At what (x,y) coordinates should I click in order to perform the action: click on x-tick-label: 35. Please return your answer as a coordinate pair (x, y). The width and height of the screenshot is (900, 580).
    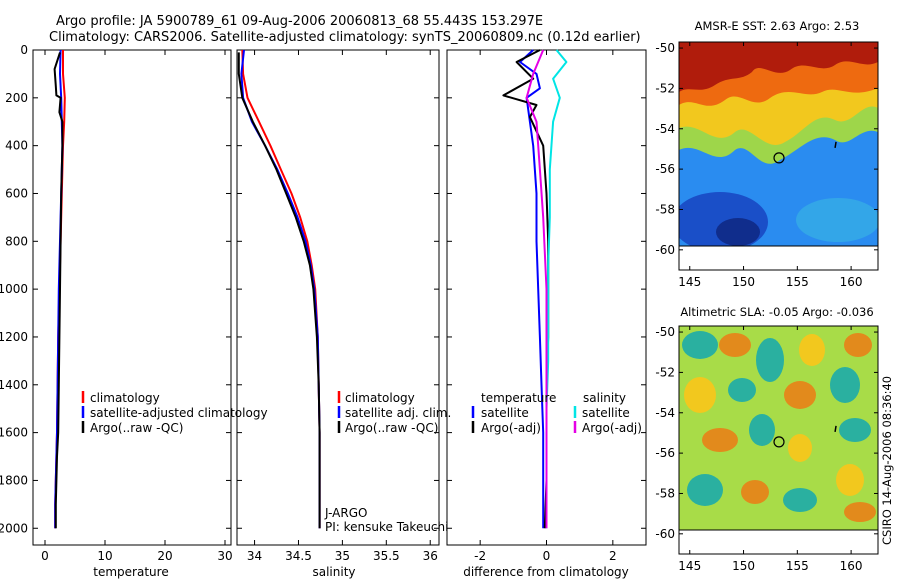
    Looking at the image, I should click on (342, 556).